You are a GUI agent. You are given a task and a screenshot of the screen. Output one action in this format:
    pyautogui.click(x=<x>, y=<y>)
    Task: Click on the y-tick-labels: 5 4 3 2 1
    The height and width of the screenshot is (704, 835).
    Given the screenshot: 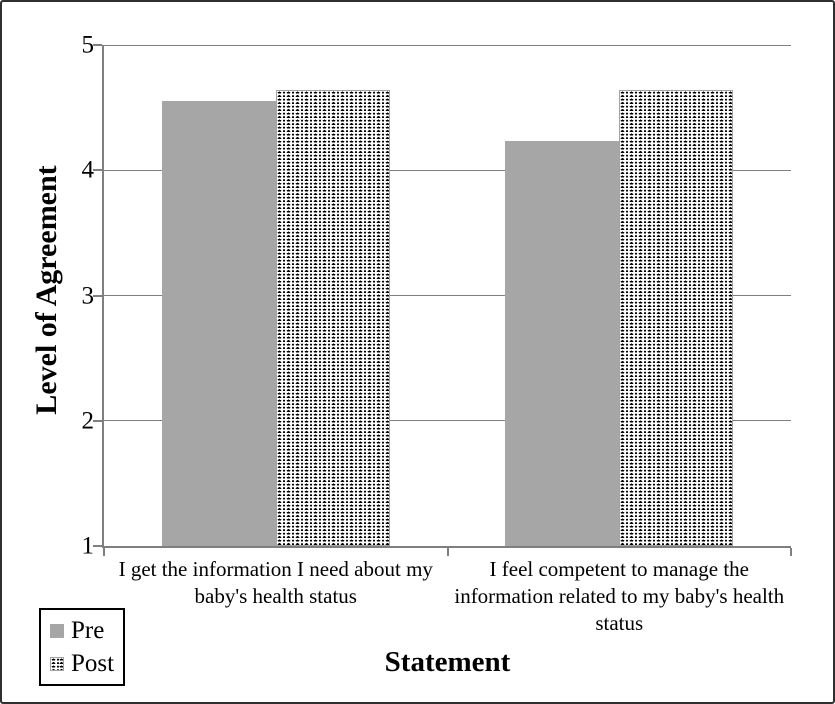 What is the action you would take?
    pyautogui.click(x=75, y=296)
    